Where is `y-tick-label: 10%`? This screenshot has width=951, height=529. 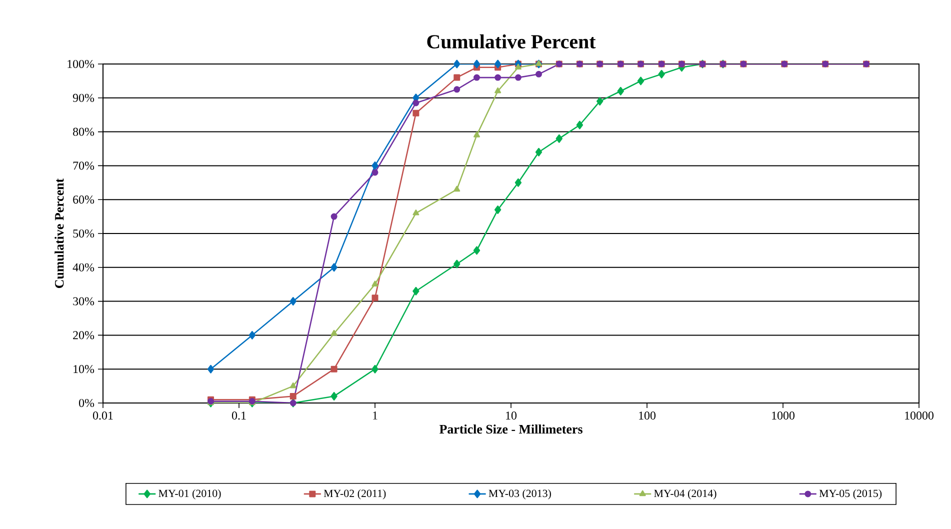
y-tick-label: 10% is located at coordinates (84, 369).